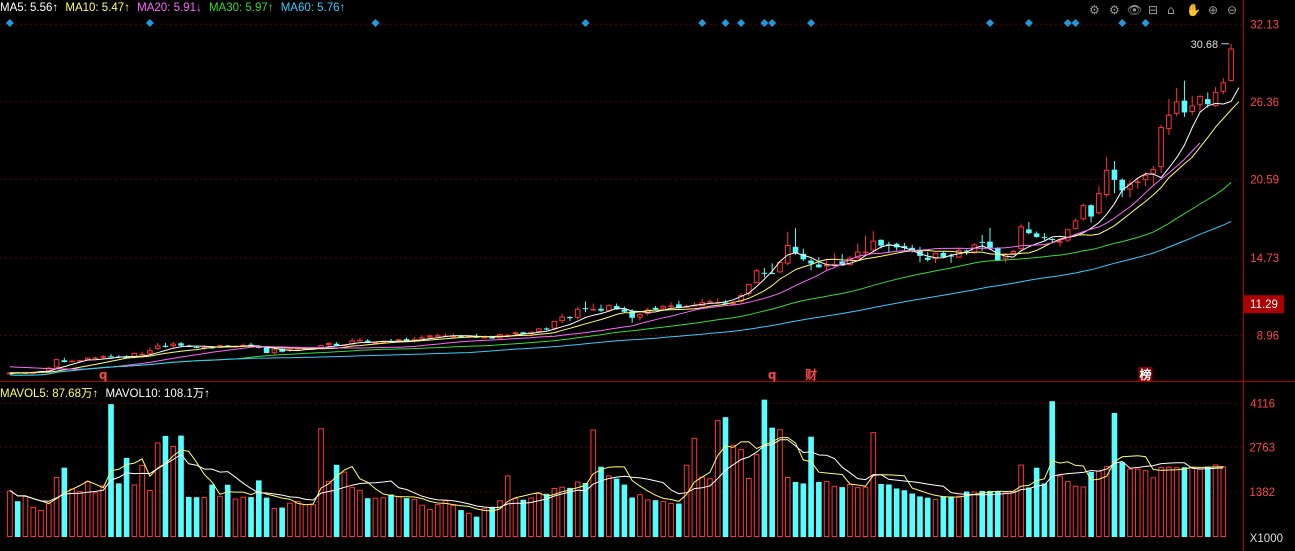 The height and width of the screenshot is (551, 1295). What do you see at coordinates (1145, 374) in the screenshot?
I see `marker-box` at bounding box center [1145, 374].